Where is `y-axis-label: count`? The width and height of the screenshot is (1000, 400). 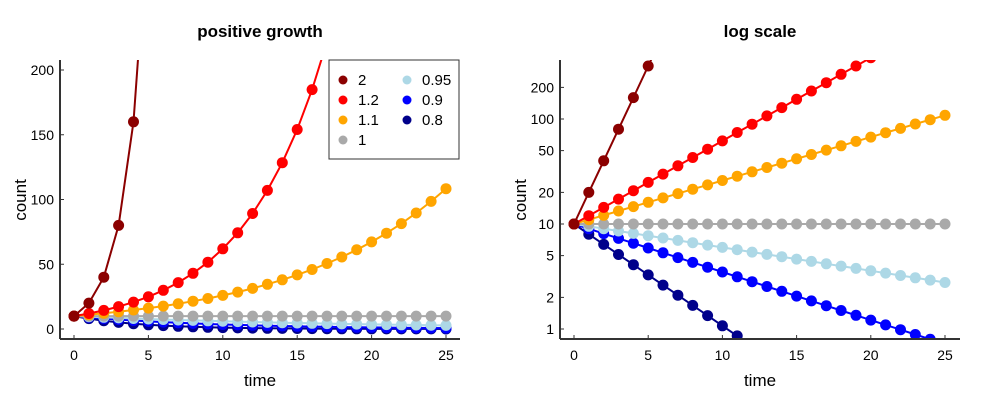
y-axis-label: count is located at coordinates (520, 200).